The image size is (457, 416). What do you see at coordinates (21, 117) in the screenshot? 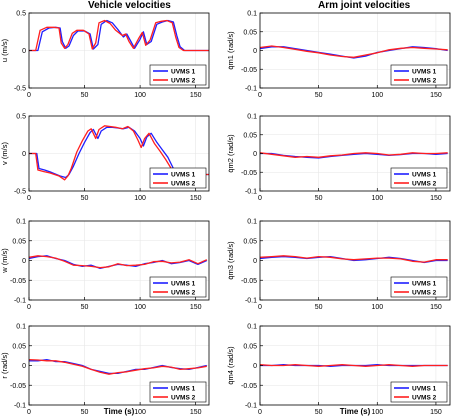
I see `panel-1-ytick-label-0: 0.5` at bounding box center [21, 117].